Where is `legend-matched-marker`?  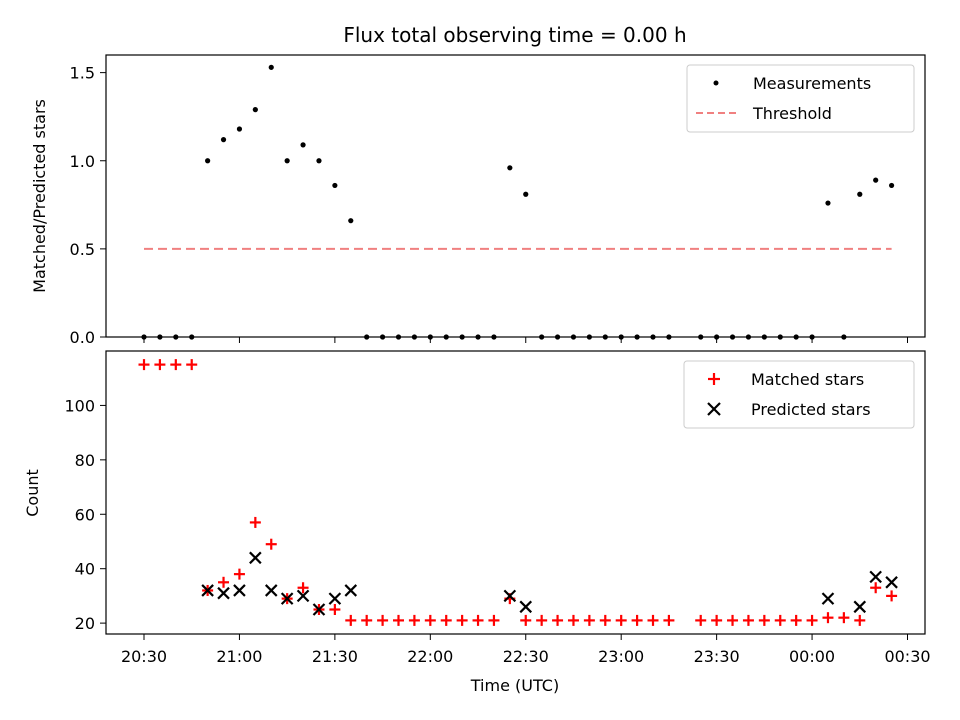 legend-matched-marker is located at coordinates (714, 379).